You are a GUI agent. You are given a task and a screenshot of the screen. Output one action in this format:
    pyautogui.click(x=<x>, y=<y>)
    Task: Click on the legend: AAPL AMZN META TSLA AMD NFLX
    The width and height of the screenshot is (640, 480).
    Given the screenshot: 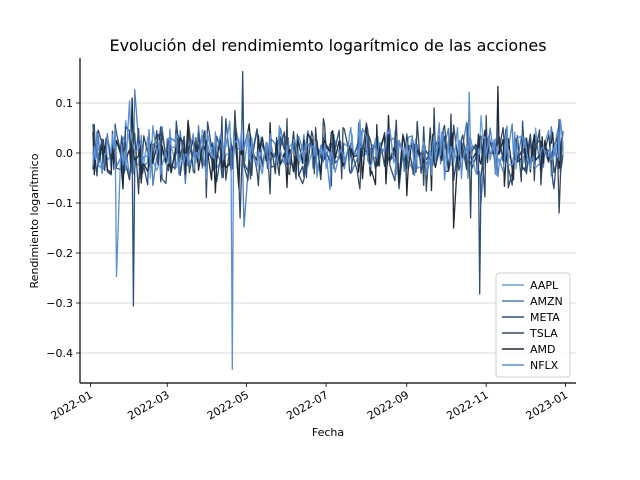 What is the action you would take?
    pyautogui.click(x=533, y=325)
    